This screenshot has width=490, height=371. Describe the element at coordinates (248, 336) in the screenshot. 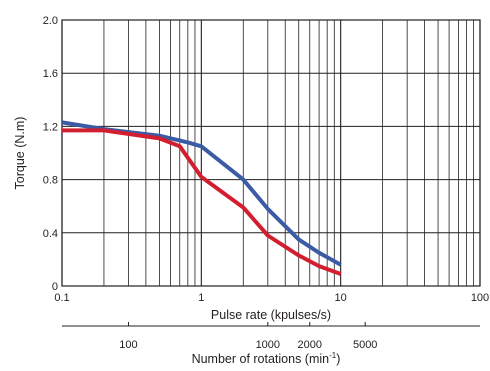

I see `secondary-axis-ticks: 100 1000 2000 5000` at that location.